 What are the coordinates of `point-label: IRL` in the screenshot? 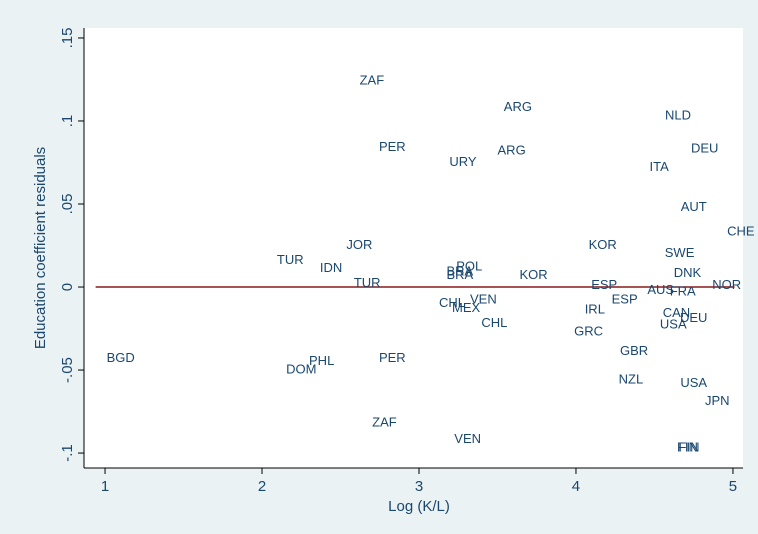 It's located at (595, 309).